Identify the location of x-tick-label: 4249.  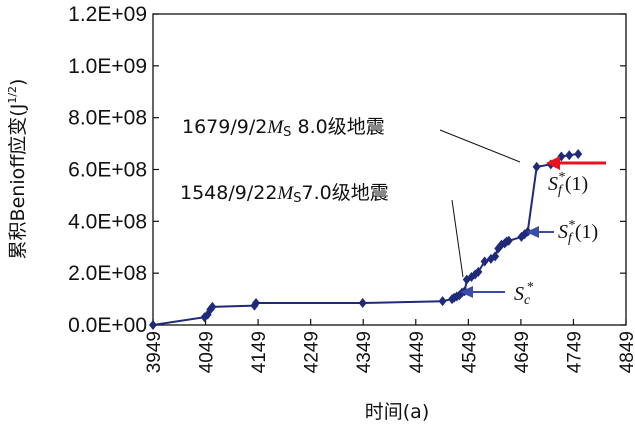
(312, 352).